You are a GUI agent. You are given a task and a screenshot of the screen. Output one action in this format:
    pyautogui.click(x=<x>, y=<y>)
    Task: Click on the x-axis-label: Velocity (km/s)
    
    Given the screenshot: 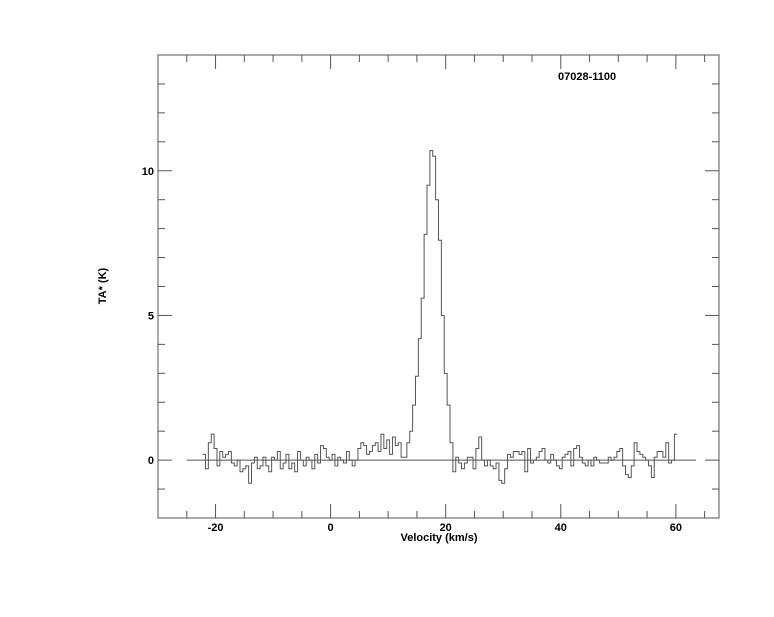 What is the action you would take?
    pyautogui.click(x=438, y=538)
    